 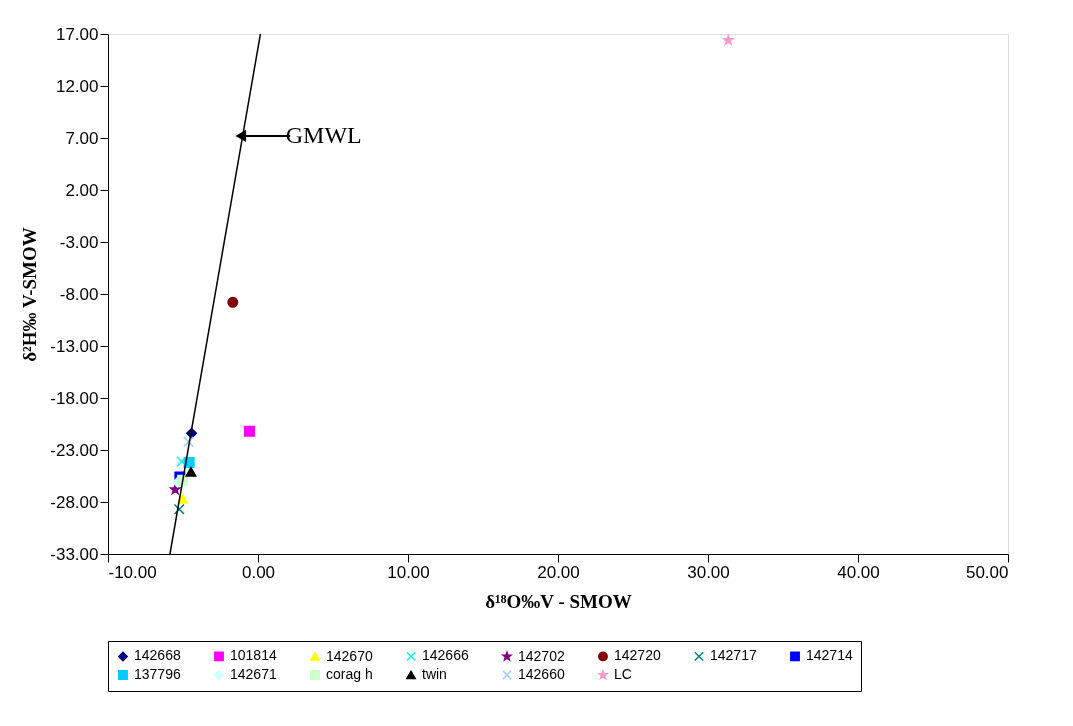 I want to click on y-tick-label: -33.00, so click(x=74, y=554).